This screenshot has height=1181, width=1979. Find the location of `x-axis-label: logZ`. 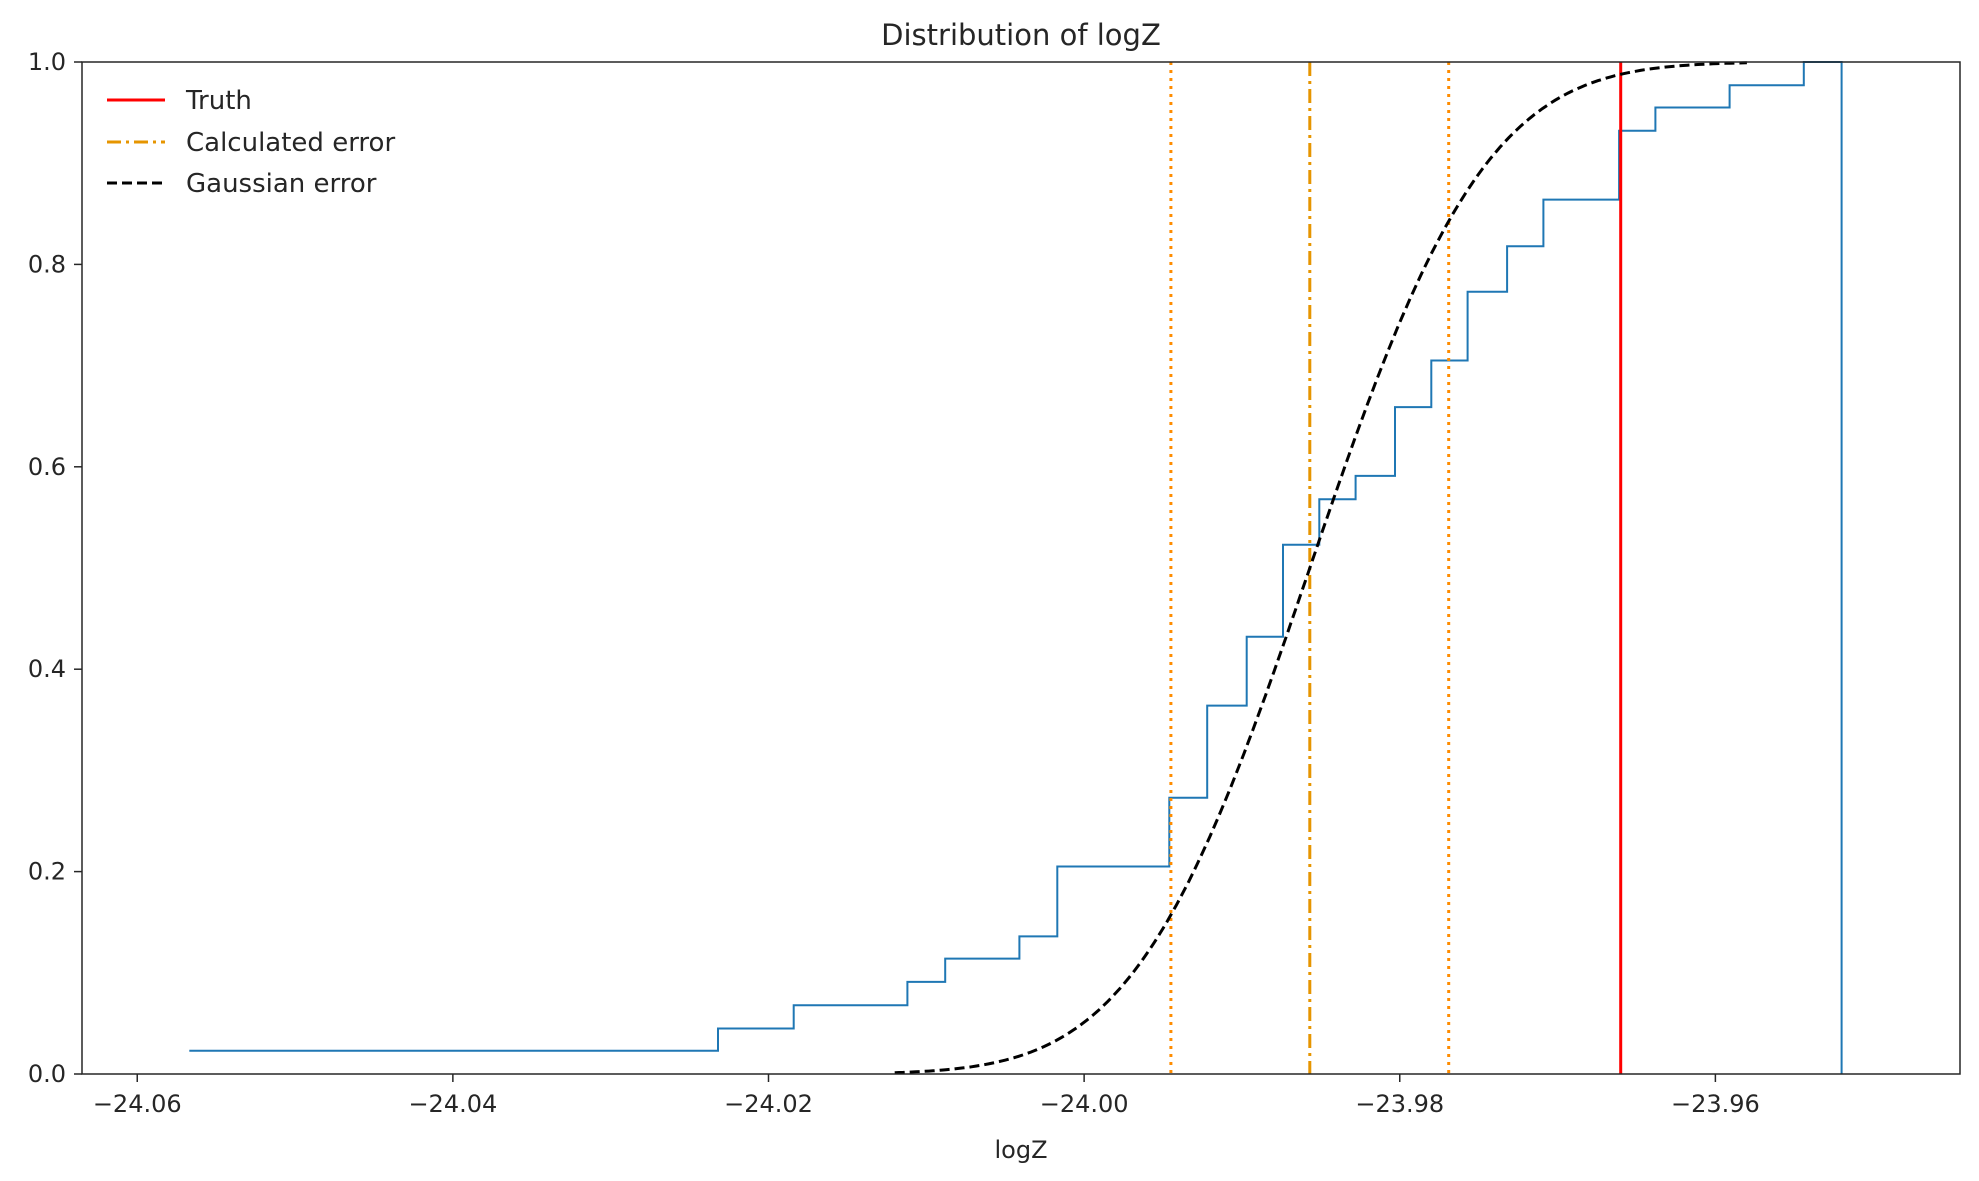

x-axis-label: logZ is located at coordinates (1020, 1150).